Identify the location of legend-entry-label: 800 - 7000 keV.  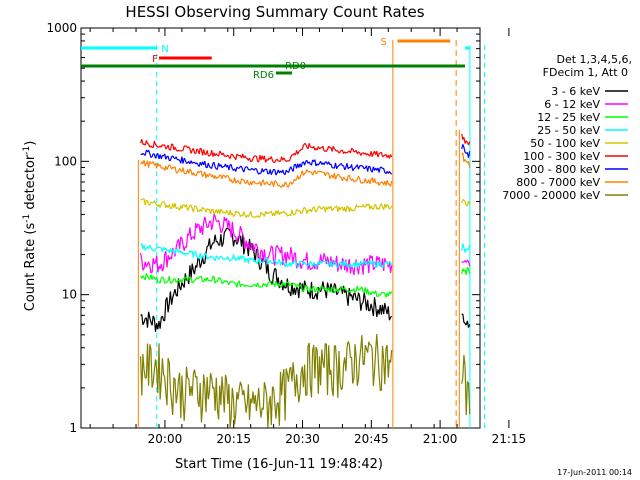
(558, 182).